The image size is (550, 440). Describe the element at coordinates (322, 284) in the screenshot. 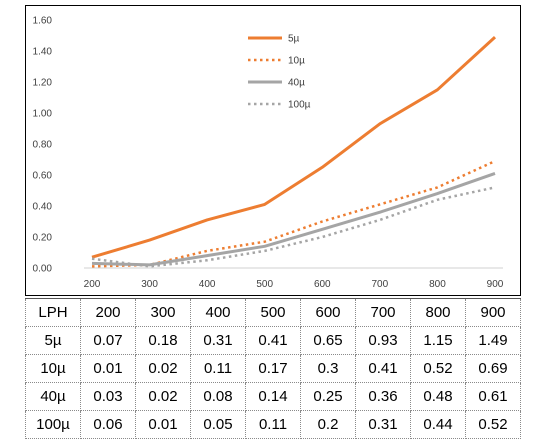

I see `x-tick-label: 600` at that location.